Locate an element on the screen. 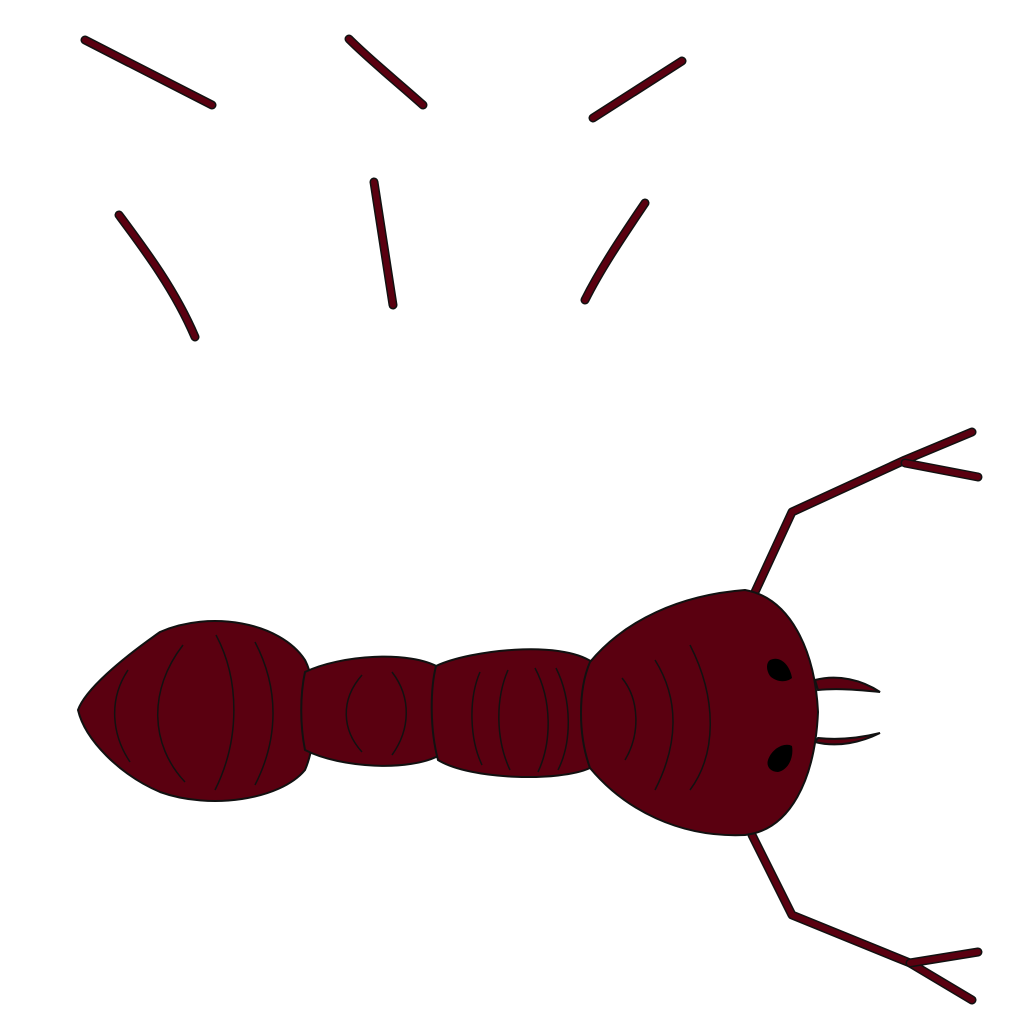 This screenshot has width=1024, height=1024. antennae is located at coordinates (865, 716).